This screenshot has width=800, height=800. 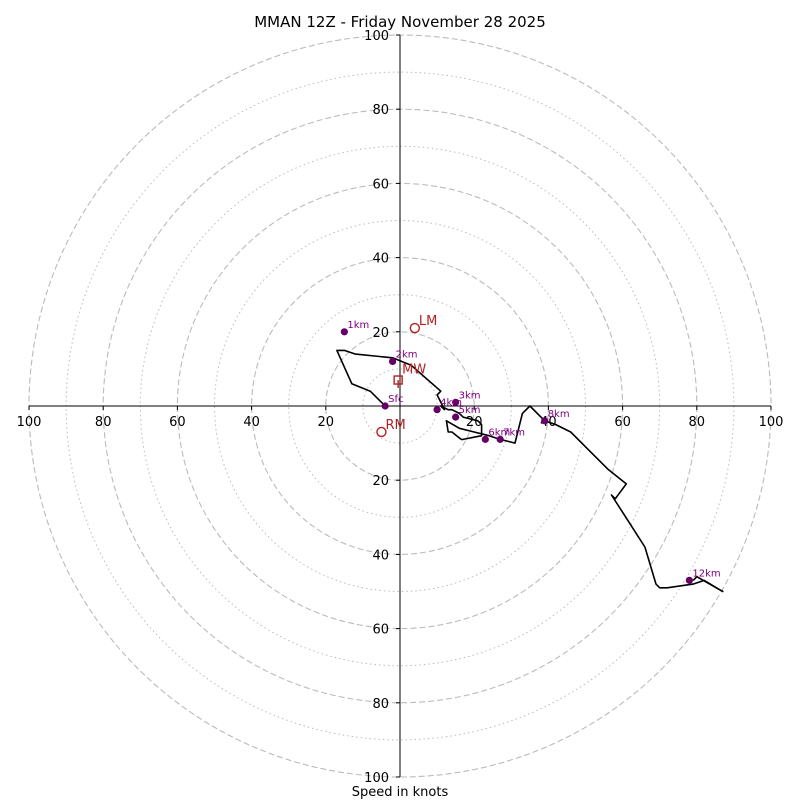 What do you see at coordinates (514, 432) in the screenshot?
I see `height-label-7km: 7km` at bounding box center [514, 432].